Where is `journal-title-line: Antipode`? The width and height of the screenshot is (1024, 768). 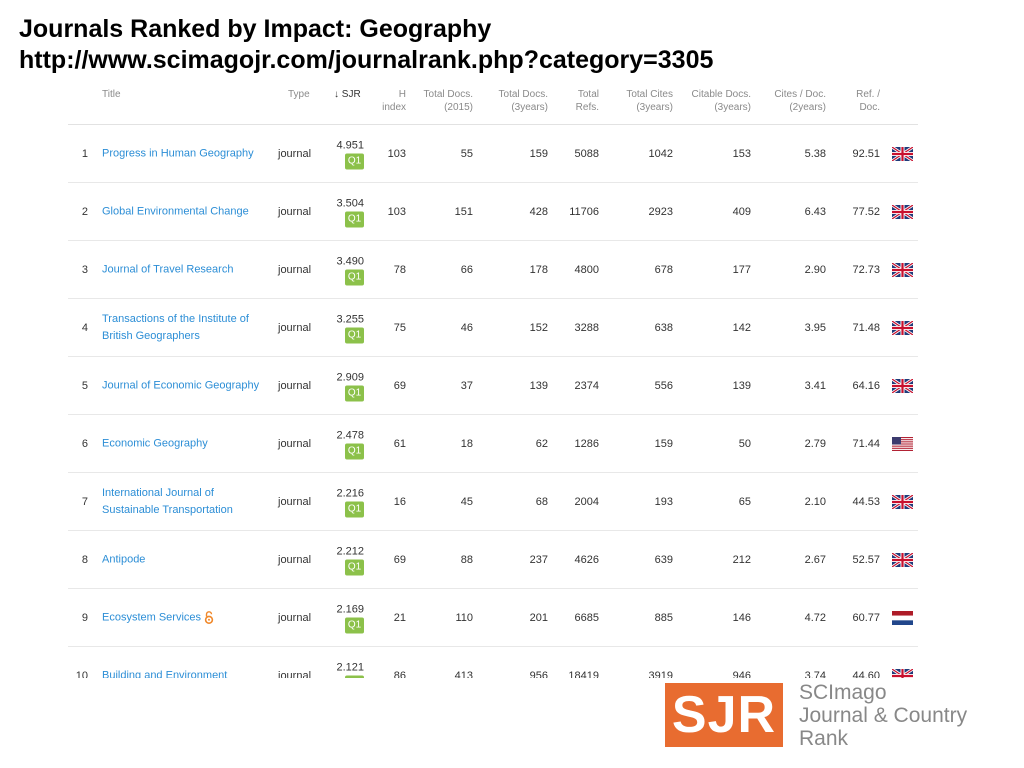 journal-title-line: Antipode is located at coordinates (124, 559).